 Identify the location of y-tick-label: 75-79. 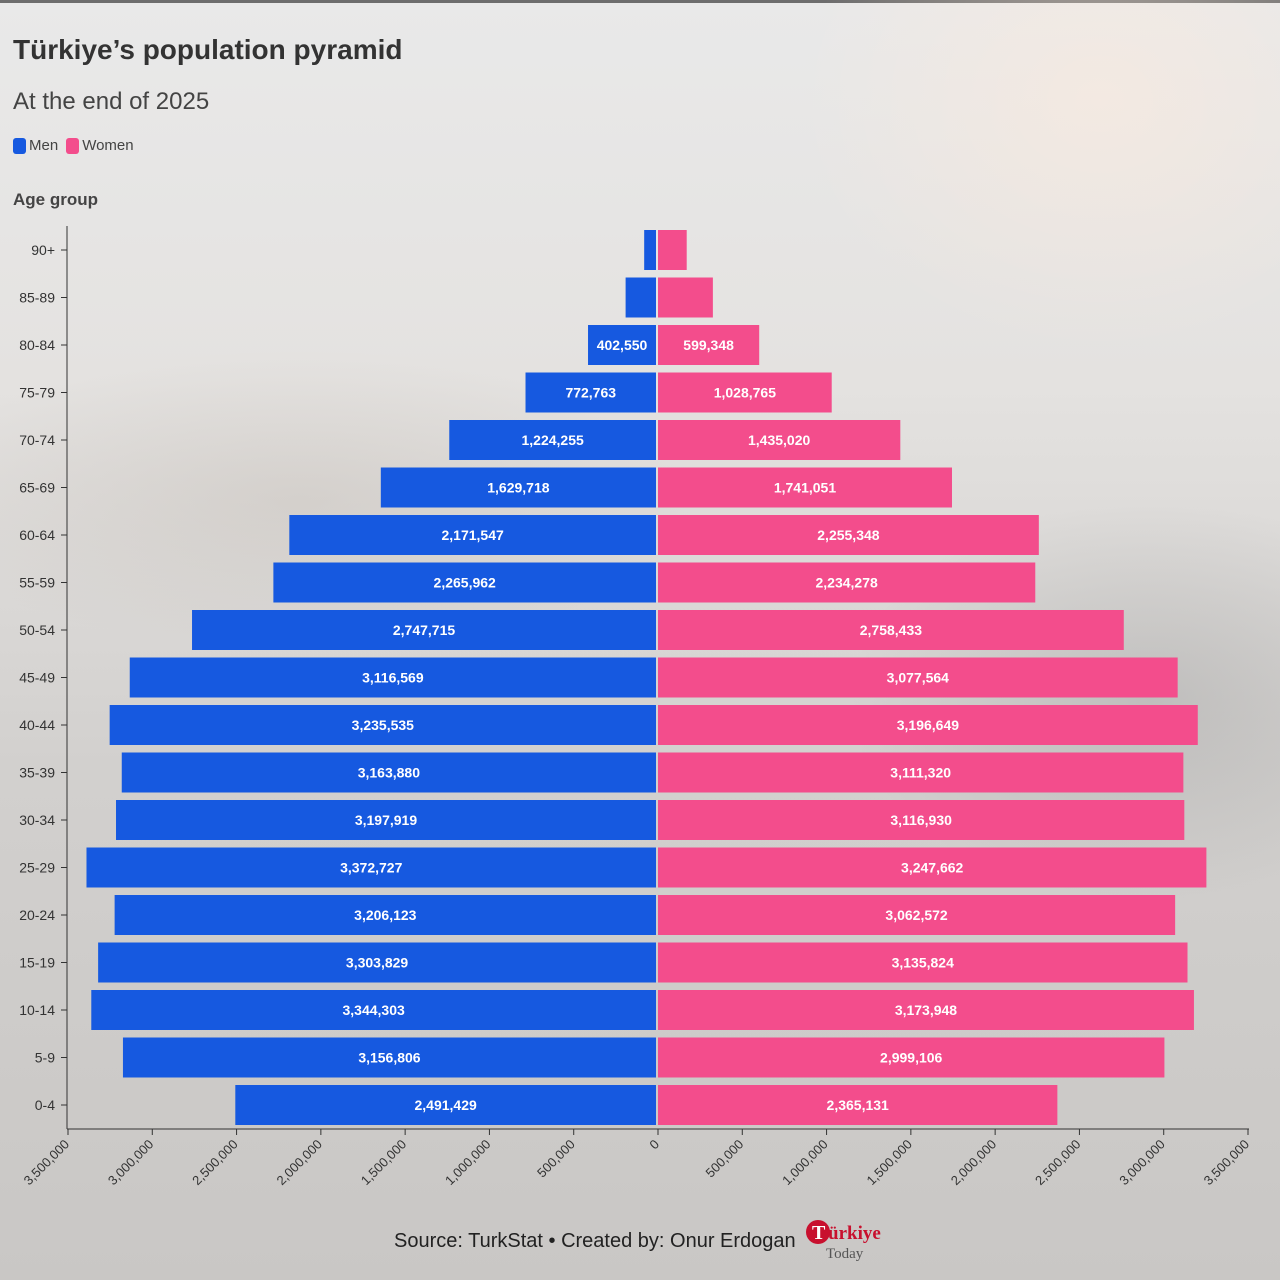
(37, 393).